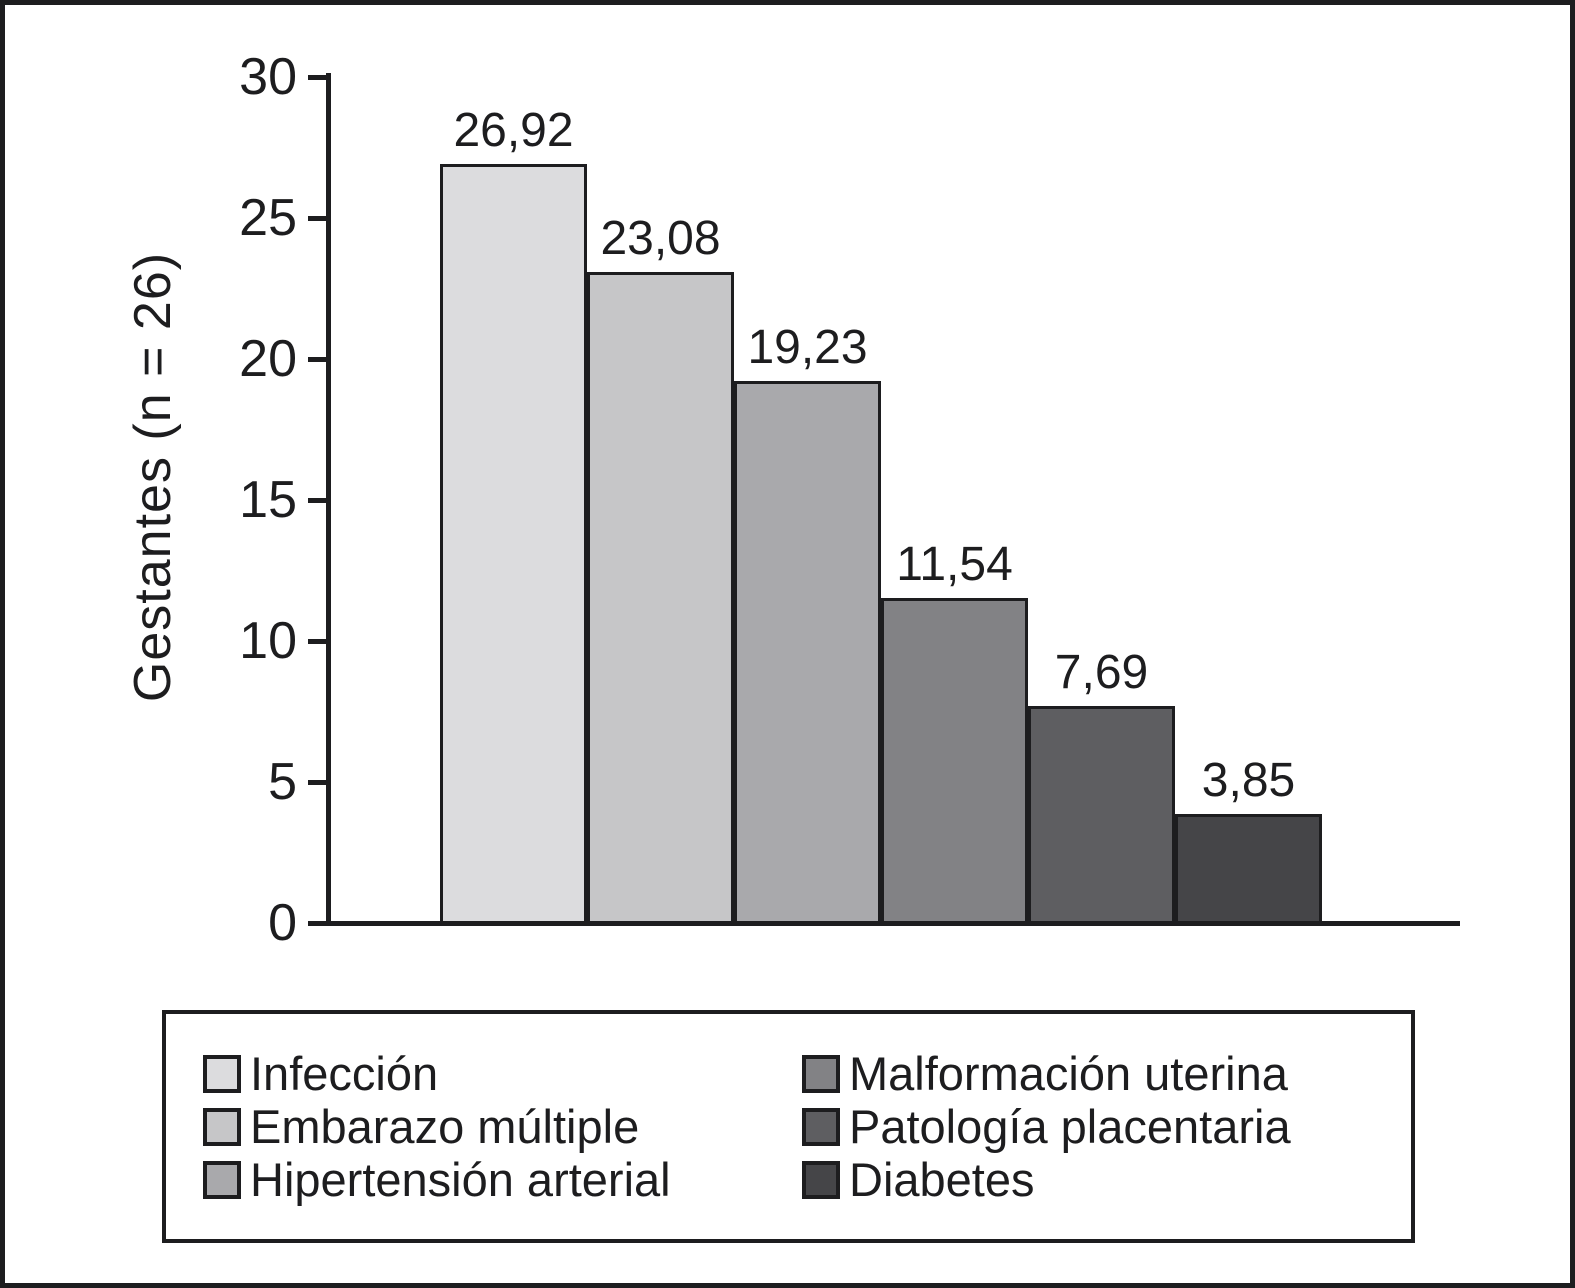 This screenshot has width=1575, height=1288. What do you see at coordinates (268, 218) in the screenshot?
I see `y-tick-label: 25` at bounding box center [268, 218].